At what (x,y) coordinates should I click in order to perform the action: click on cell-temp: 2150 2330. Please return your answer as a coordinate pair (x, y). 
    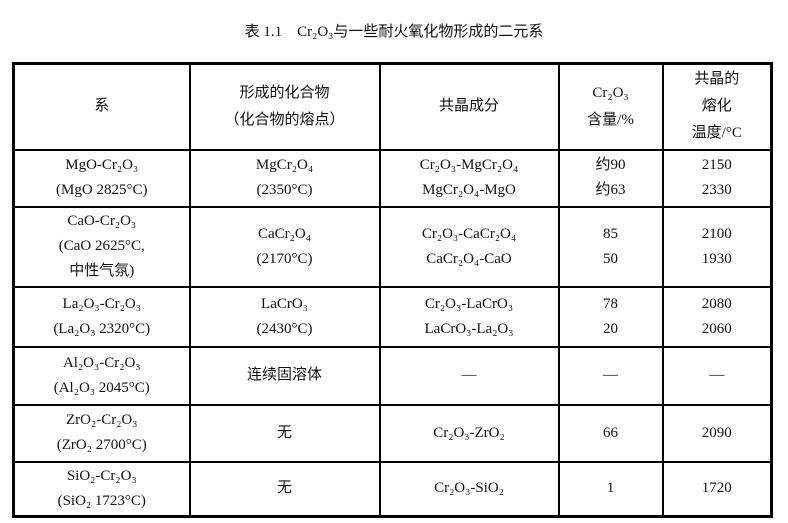
    Looking at the image, I should click on (717, 178).